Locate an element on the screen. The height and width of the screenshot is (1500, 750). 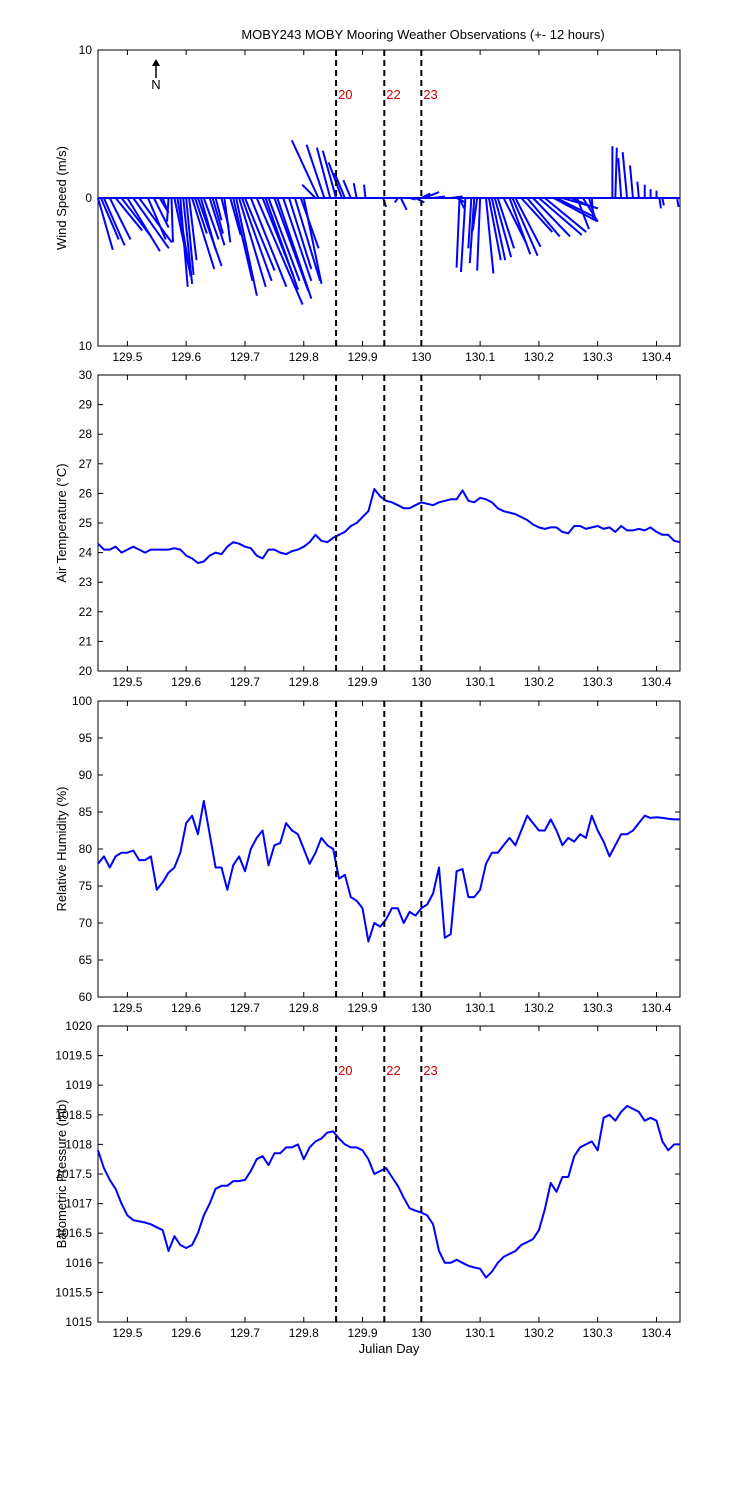
y-tick-label: 75 is located at coordinates (86, 886).